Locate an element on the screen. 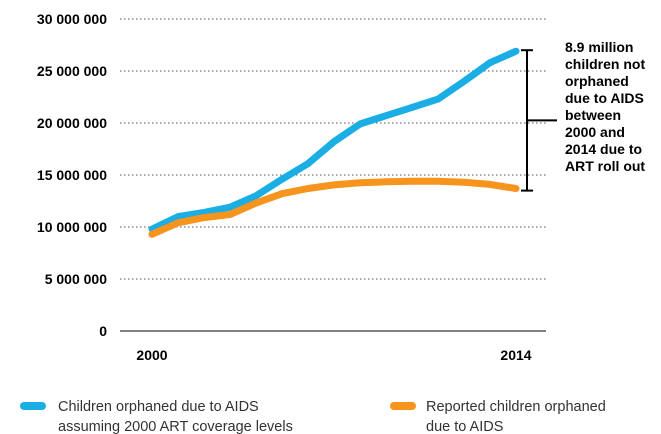 This screenshot has width=661, height=434. y-tick-label: 5 000 000 is located at coordinates (76, 279).